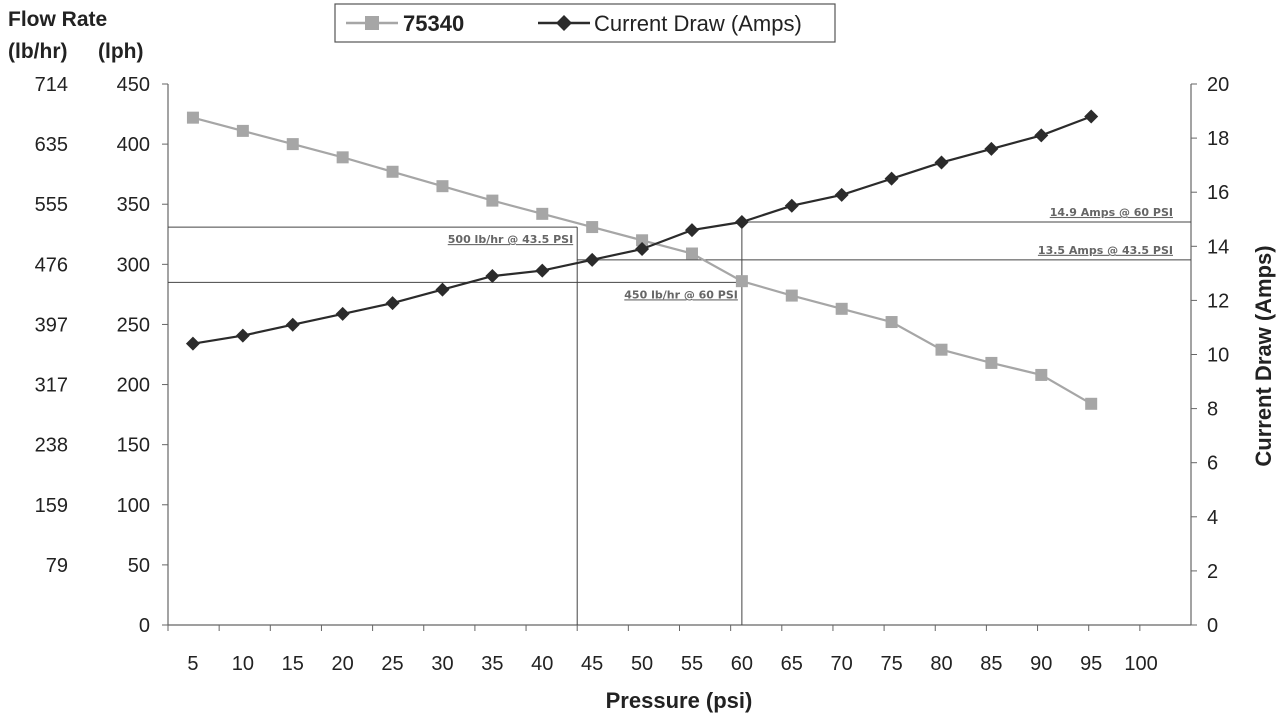 The height and width of the screenshot is (717, 1283). Describe the element at coordinates (492, 664) in the screenshot. I see `x-tick-label: 35` at that location.